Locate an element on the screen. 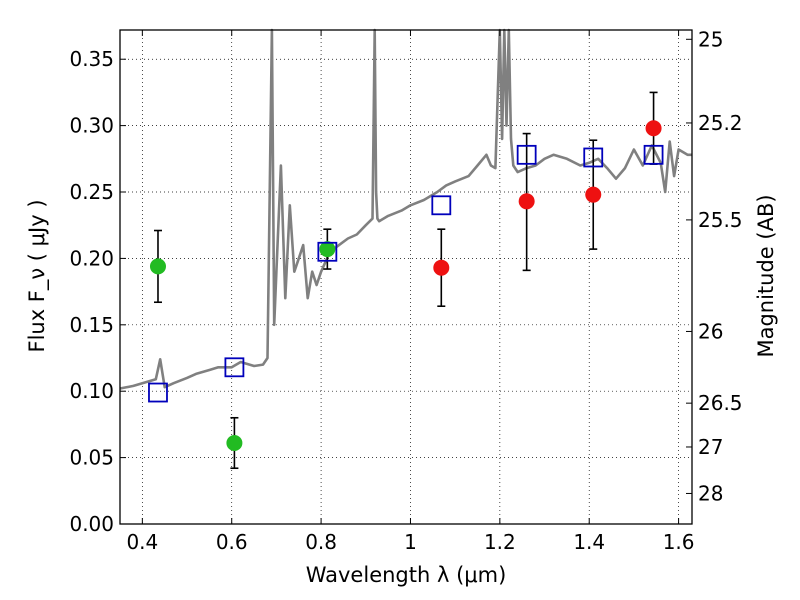 Image resolution: width=800 pixels, height=600 pixels. y-tick-label: 0.00 is located at coordinates (91, 524).